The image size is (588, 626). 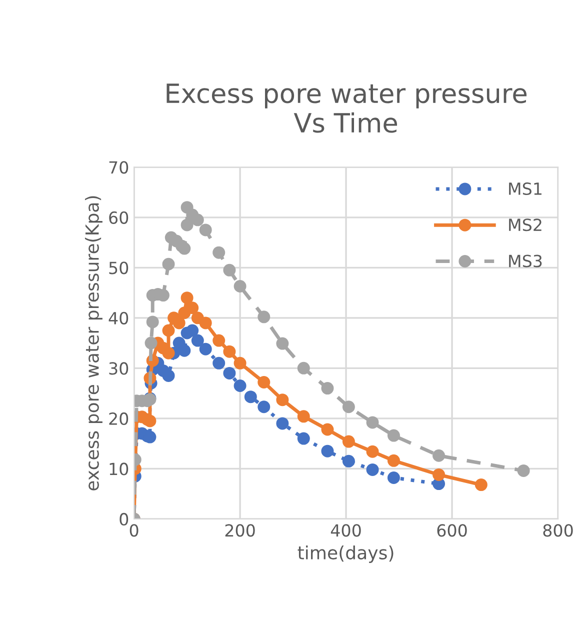 I want to click on y-tick-label: 30, so click(x=118, y=368).